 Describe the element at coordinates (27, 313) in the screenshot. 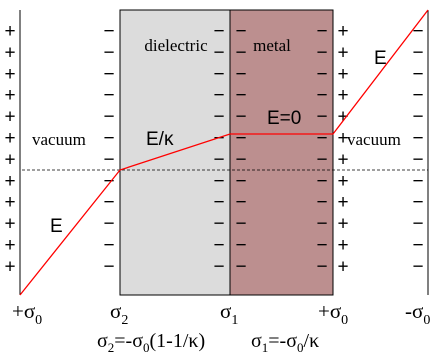

I see `plate-label-1: +σ0` at that location.